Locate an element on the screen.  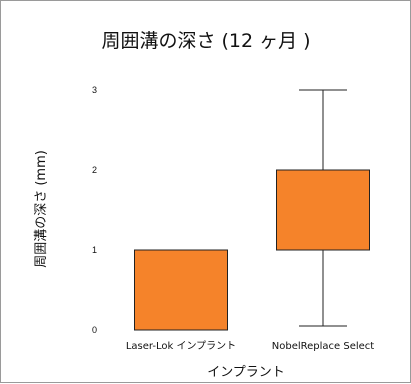
y-tick-label: 3 is located at coordinates (94, 90).